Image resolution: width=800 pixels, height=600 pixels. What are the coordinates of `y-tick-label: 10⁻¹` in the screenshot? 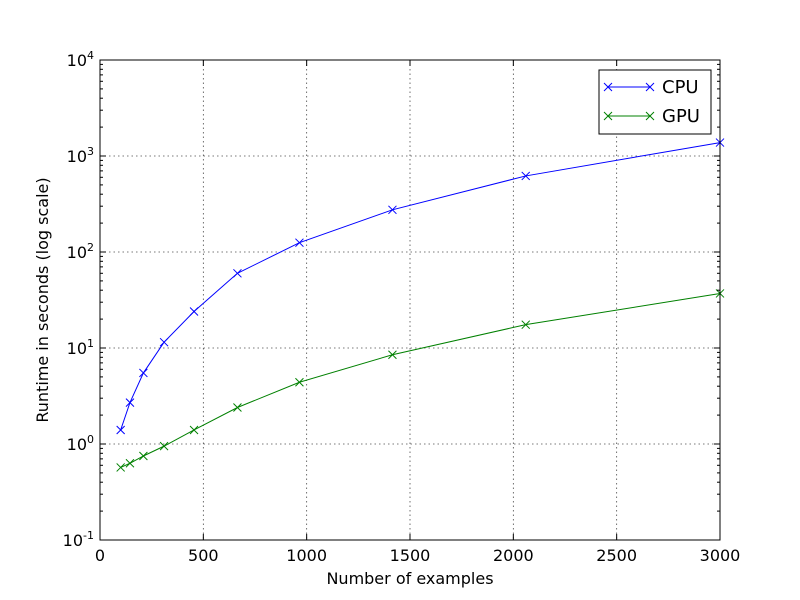 It's located at (78, 539).